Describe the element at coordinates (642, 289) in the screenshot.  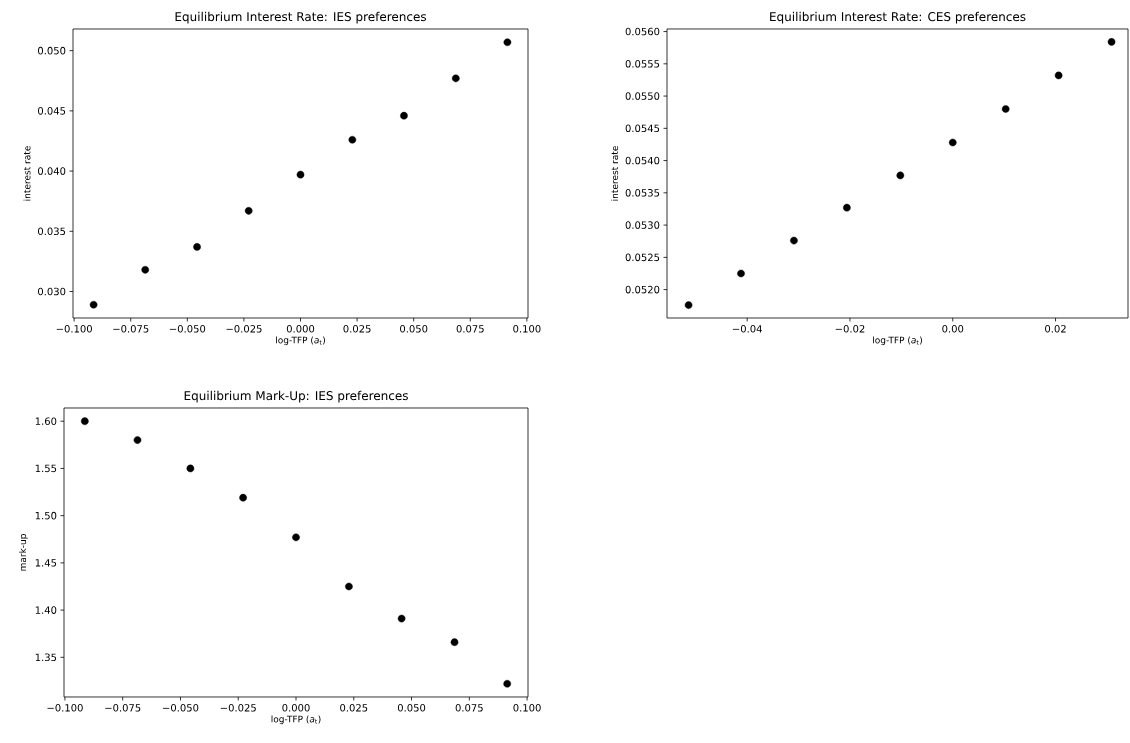
I see `y-tick-label: 0.0520` at that location.